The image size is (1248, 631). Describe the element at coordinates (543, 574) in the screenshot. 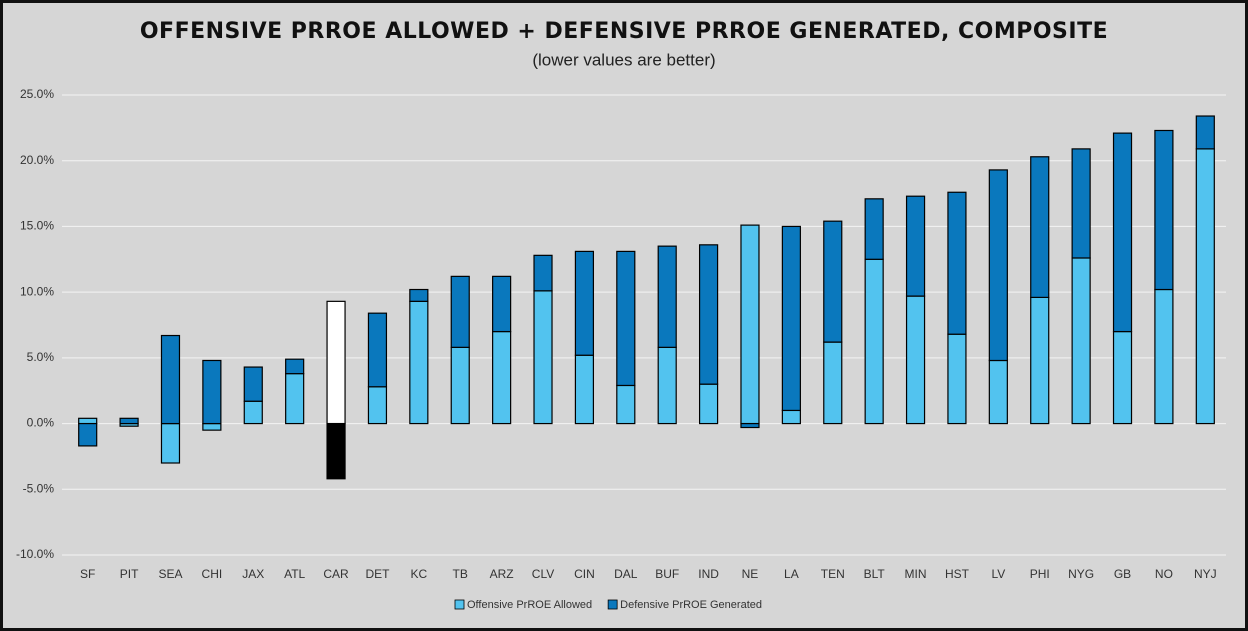

I see `x-tick-label: CLV` at that location.